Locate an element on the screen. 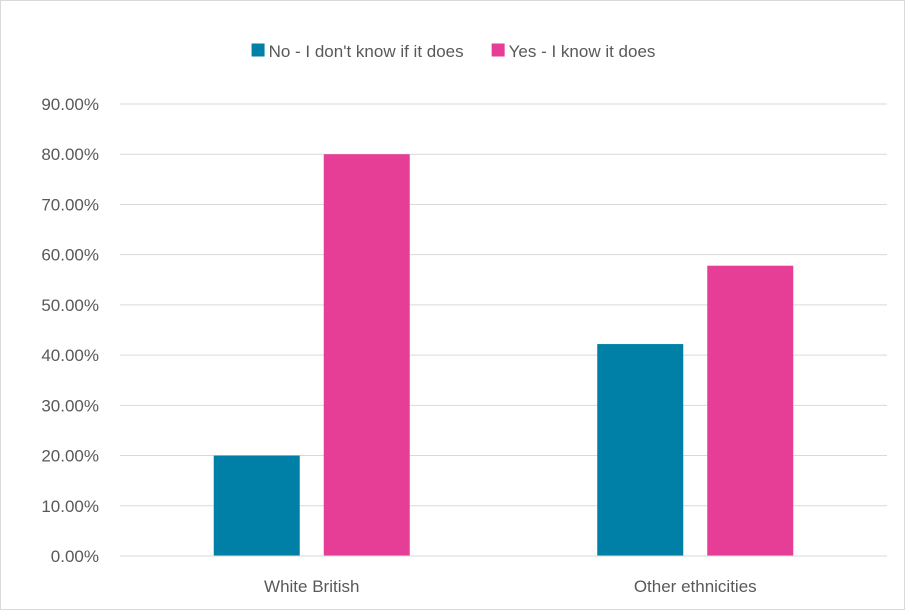  bar-no-white-british is located at coordinates (256, 505).